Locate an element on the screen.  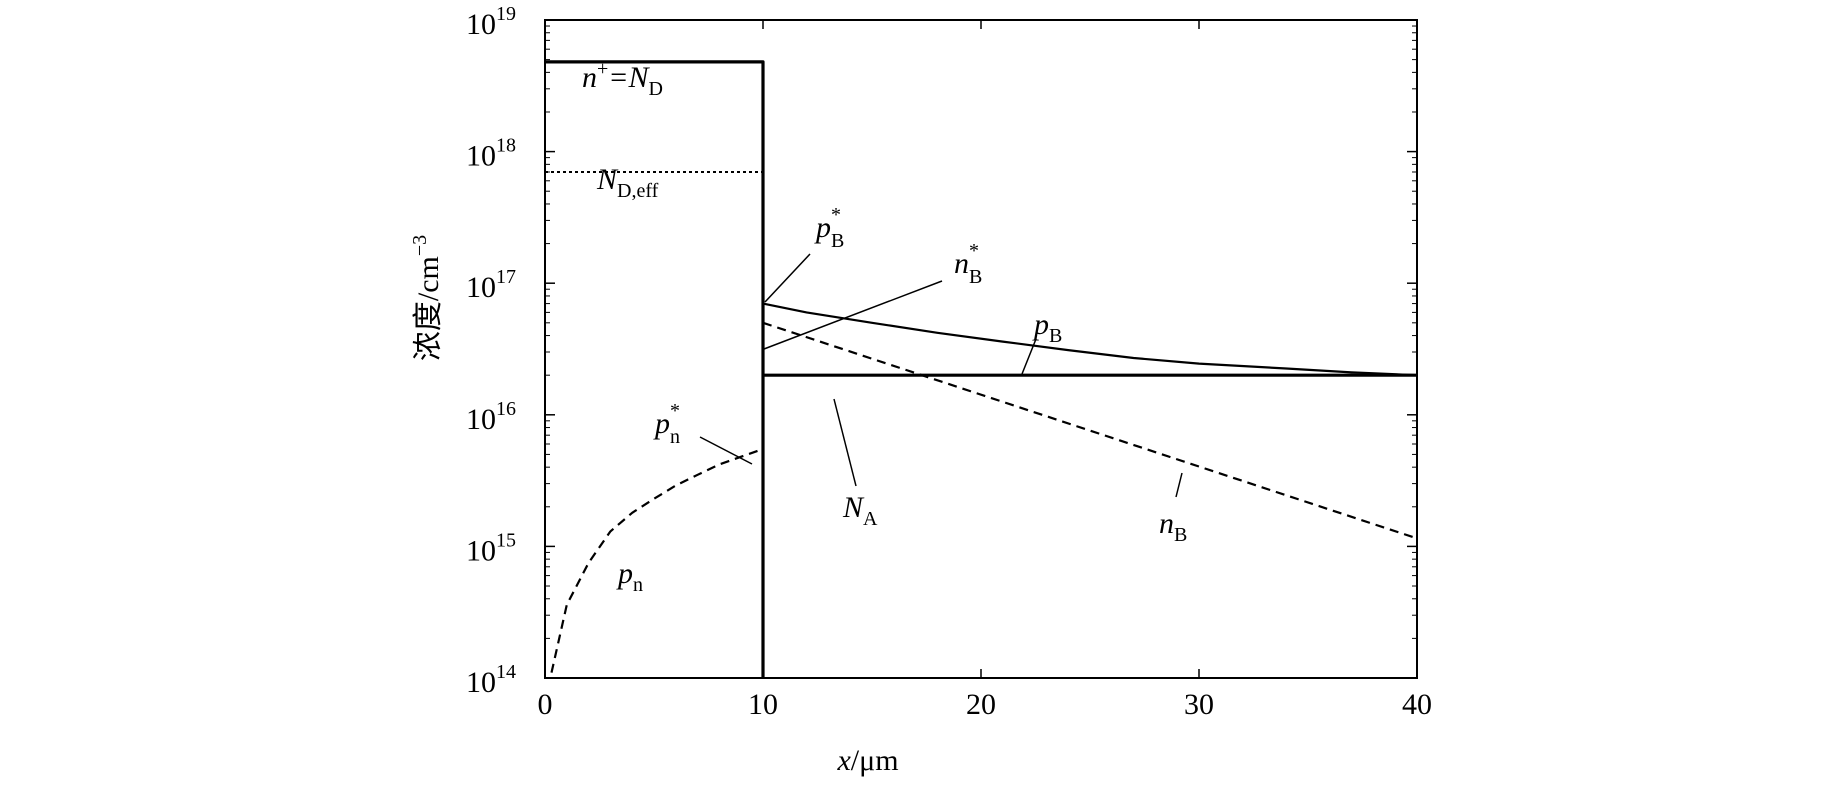
leader-NA is located at coordinates (845, 442).